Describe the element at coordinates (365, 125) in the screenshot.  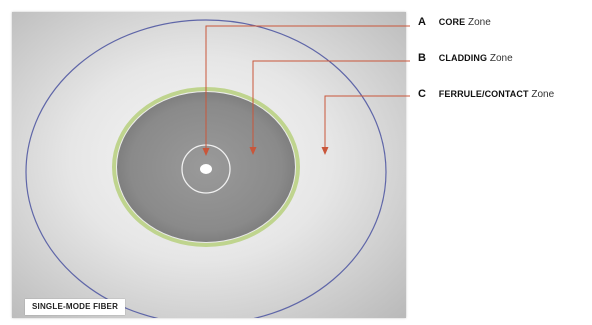
I see `leader-line-c` at that location.